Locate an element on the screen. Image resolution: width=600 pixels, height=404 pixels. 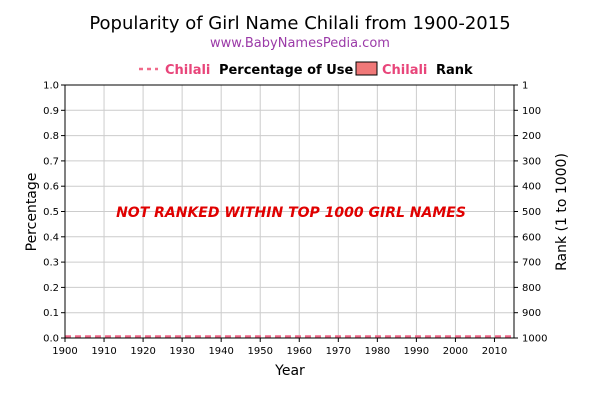
legend-rank-swatch is located at coordinates (366, 68).